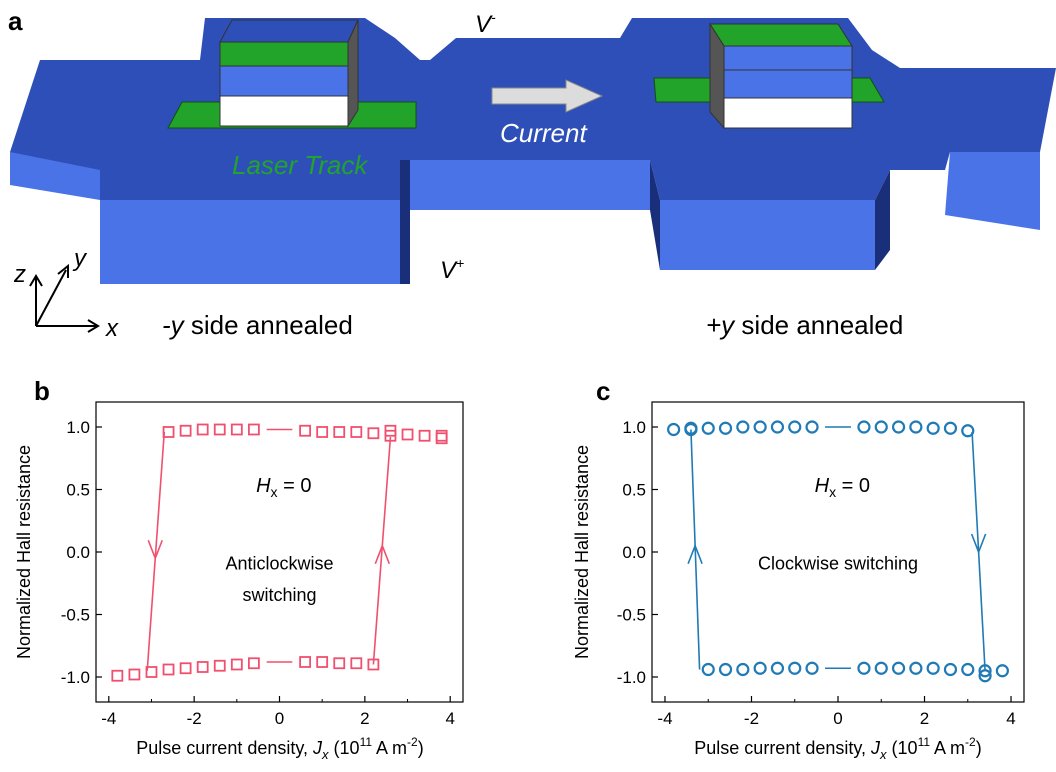  Describe the element at coordinates (55, 176) in the screenshot. I see `track-front-left` at that location.